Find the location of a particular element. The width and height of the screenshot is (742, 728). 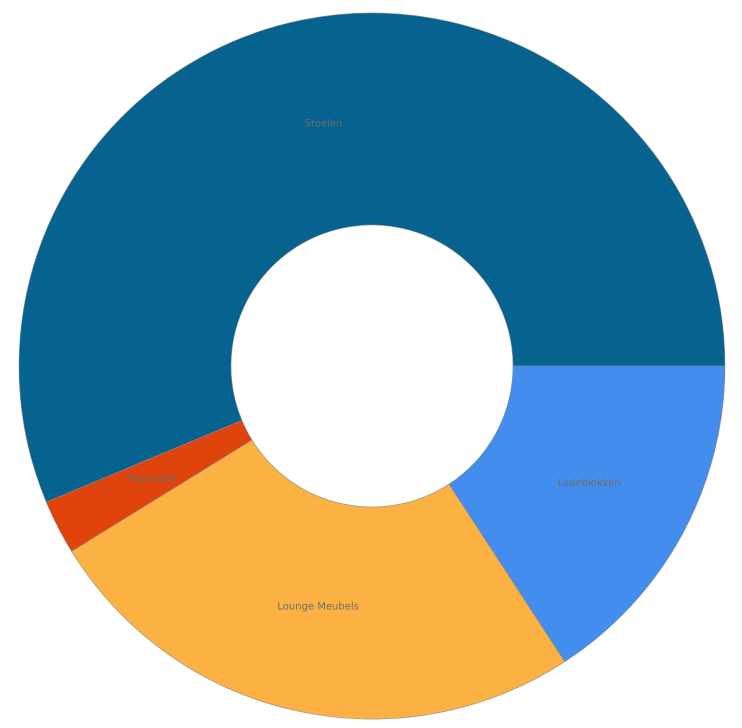

slice-label: Lounge Meubels is located at coordinates (318, 607).